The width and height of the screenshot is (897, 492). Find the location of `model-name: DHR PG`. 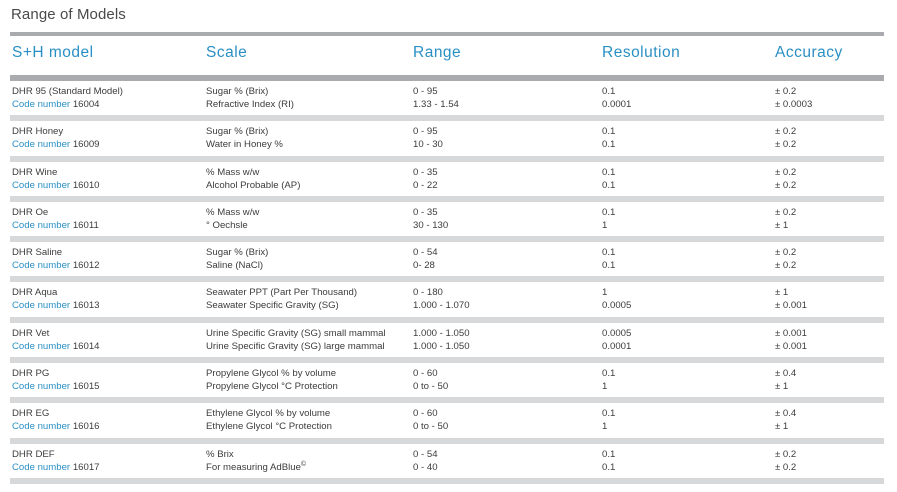

model-name: DHR PG is located at coordinates (31, 374).